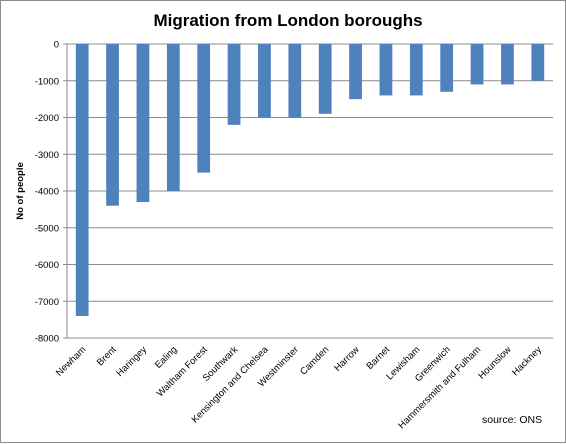  I want to click on y-tick-label: -1000, so click(47, 81).